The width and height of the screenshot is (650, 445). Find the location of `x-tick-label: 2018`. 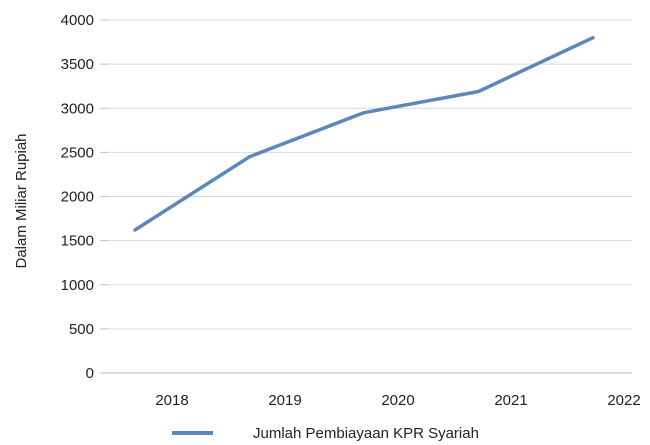

x-tick-label: 2018 is located at coordinates (171, 400).